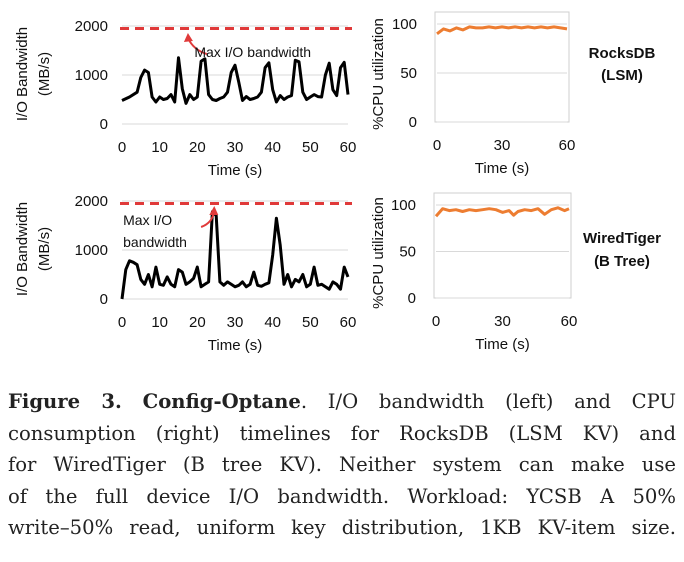 The width and height of the screenshot is (684, 562). What do you see at coordinates (622, 238) in the screenshot?
I see `wiredtiger-label-line1: WiredTiger` at bounding box center [622, 238].